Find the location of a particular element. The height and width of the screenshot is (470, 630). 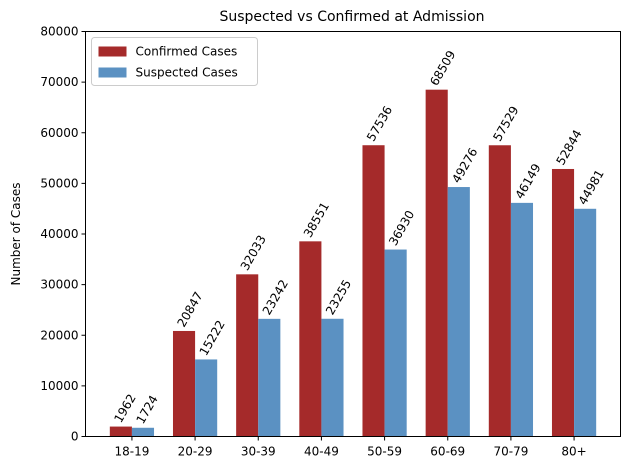

data-label: 38551 is located at coordinates (316, 220).